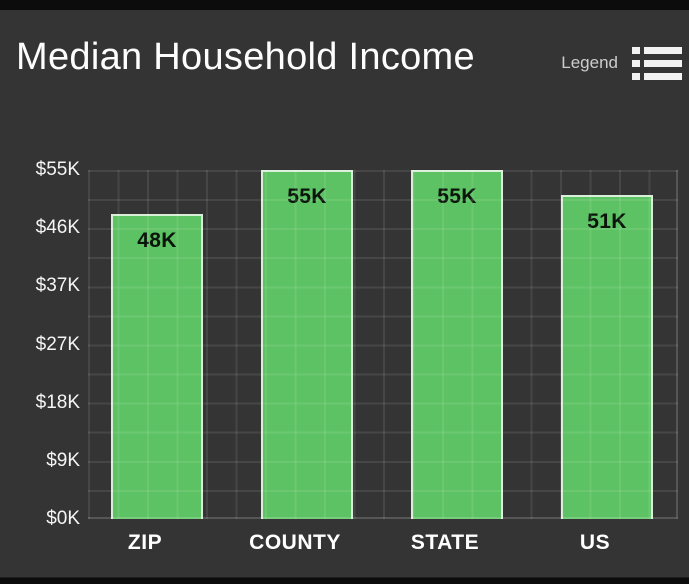 Image resolution: width=689 pixels, height=584 pixels. What do you see at coordinates (307, 344) in the screenshot?
I see `bar-county: 55K` at bounding box center [307, 344].